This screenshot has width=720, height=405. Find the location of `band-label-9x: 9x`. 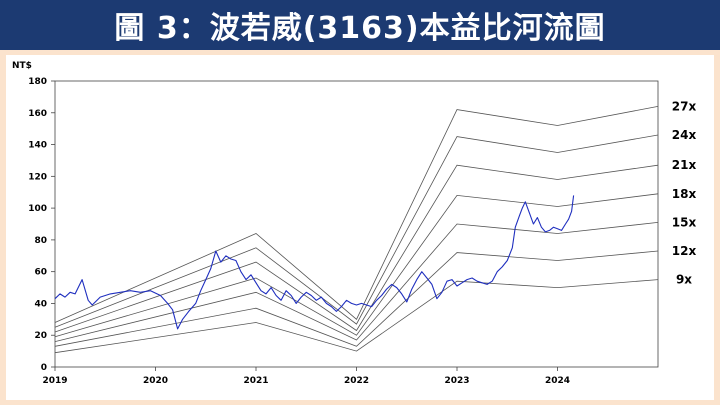

band-label-9x: 9x is located at coordinates (684, 280).